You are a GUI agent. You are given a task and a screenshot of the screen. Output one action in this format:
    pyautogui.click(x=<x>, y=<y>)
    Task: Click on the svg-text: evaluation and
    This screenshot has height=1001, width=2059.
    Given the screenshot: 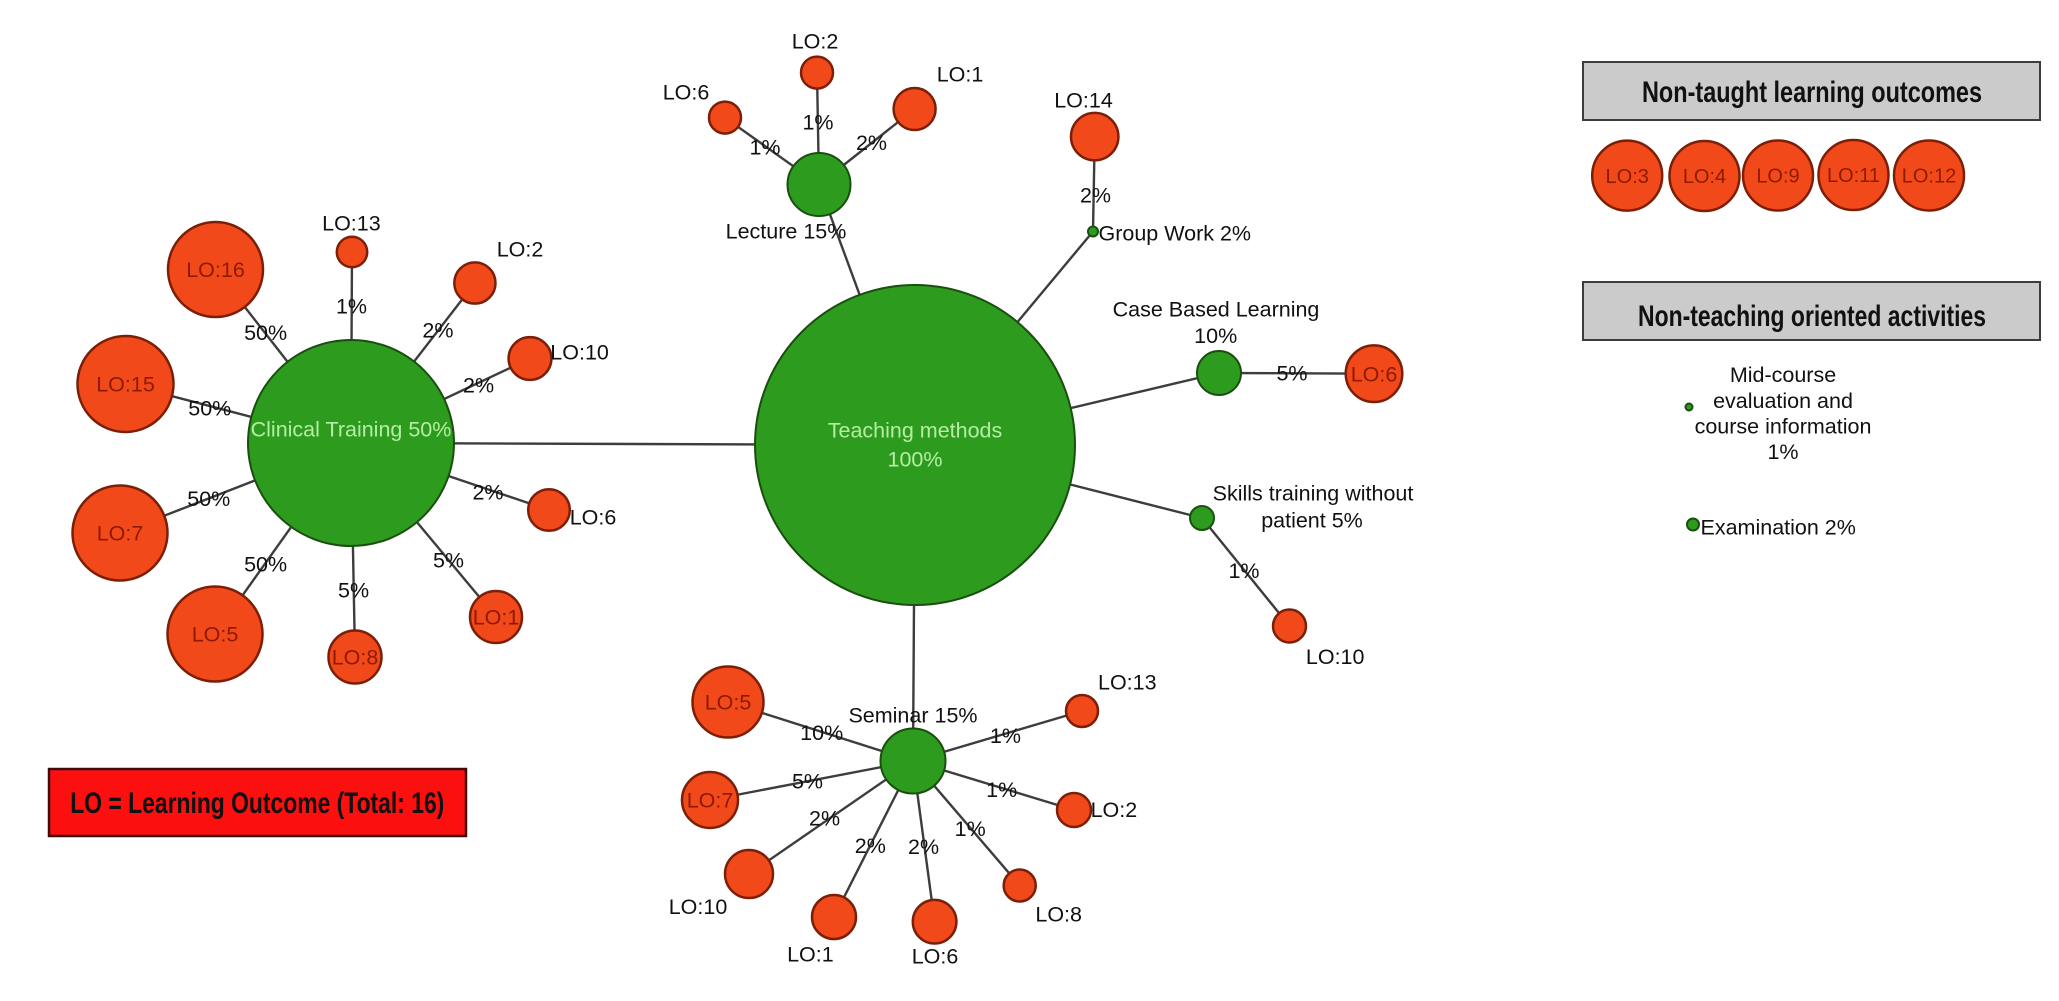 What is the action you would take?
    pyautogui.click(x=1783, y=401)
    